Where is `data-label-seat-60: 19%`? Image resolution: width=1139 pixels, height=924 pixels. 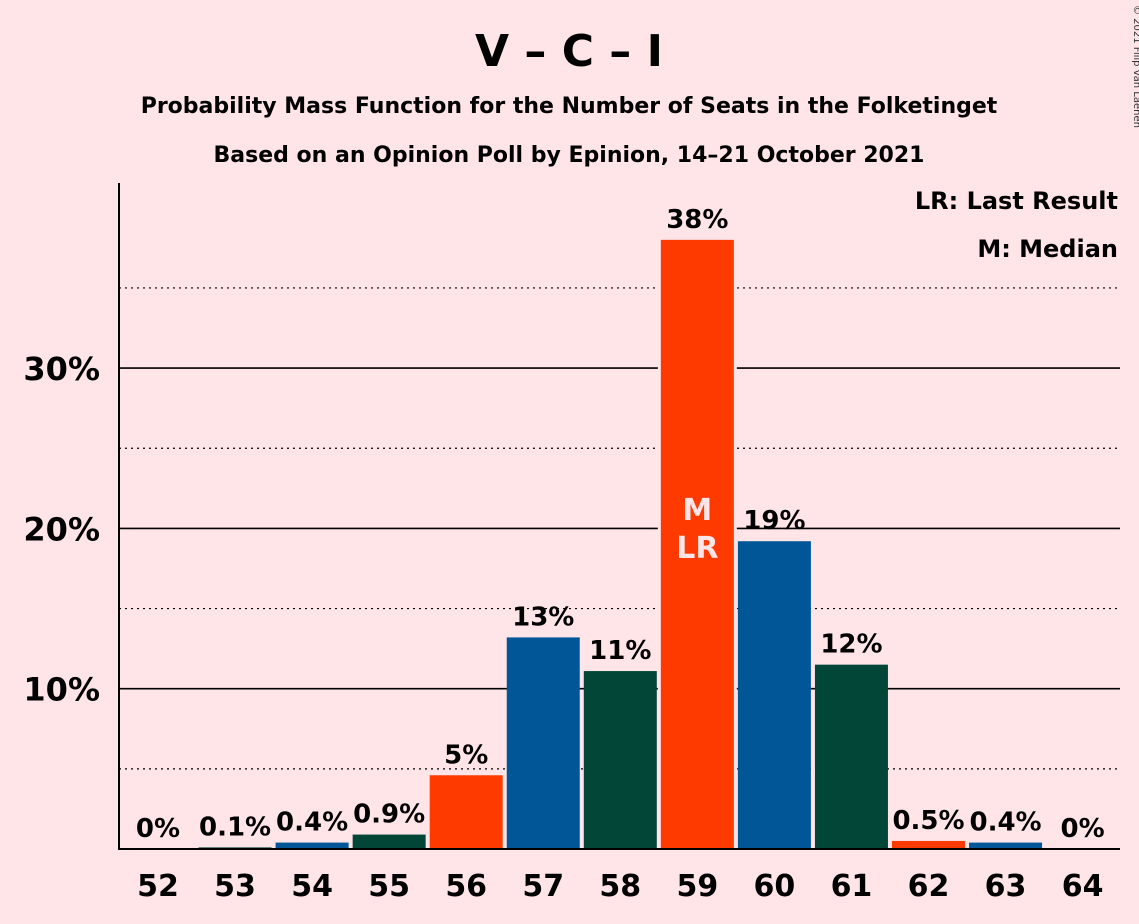
data-label-seat-60: 19% is located at coordinates (774, 521).